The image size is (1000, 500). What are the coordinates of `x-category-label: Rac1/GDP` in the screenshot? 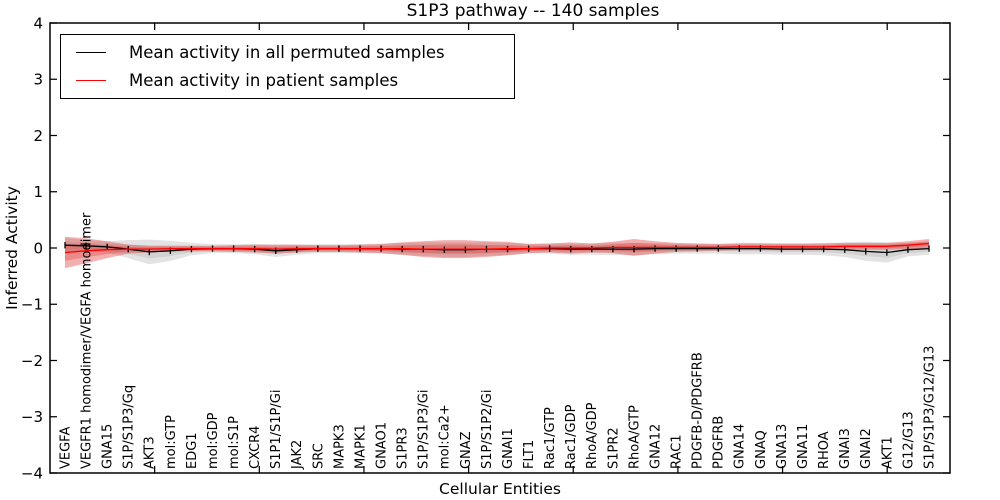 It's located at (571, 436).